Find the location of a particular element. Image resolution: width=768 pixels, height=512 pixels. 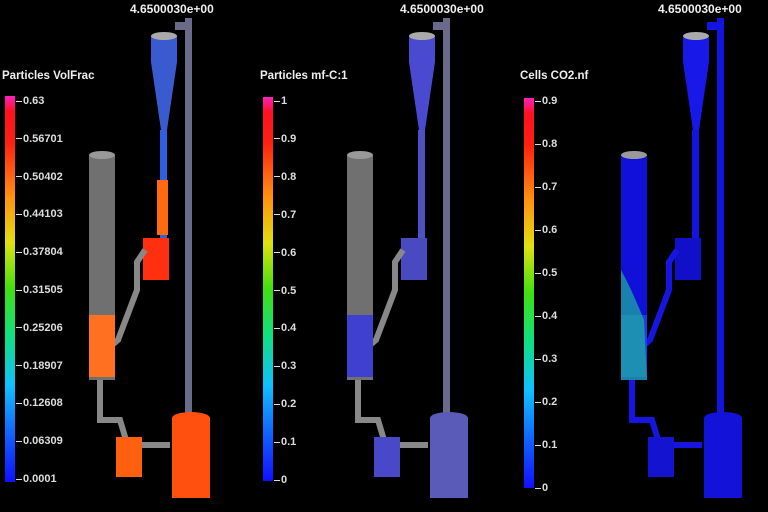

colorbar-mfc is located at coordinates (268, 289).